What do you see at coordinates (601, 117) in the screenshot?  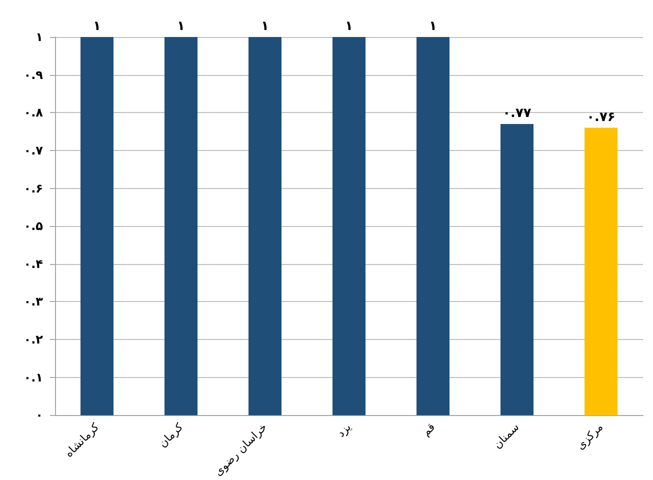 I see `data-label: ۰.۷۶` at bounding box center [601, 117].